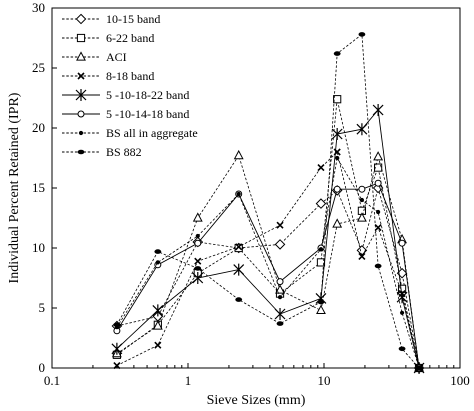 This screenshot has height=411, width=474. Describe the element at coordinates (42, 367) in the screenshot. I see `y-tick-label: 0` at that location.